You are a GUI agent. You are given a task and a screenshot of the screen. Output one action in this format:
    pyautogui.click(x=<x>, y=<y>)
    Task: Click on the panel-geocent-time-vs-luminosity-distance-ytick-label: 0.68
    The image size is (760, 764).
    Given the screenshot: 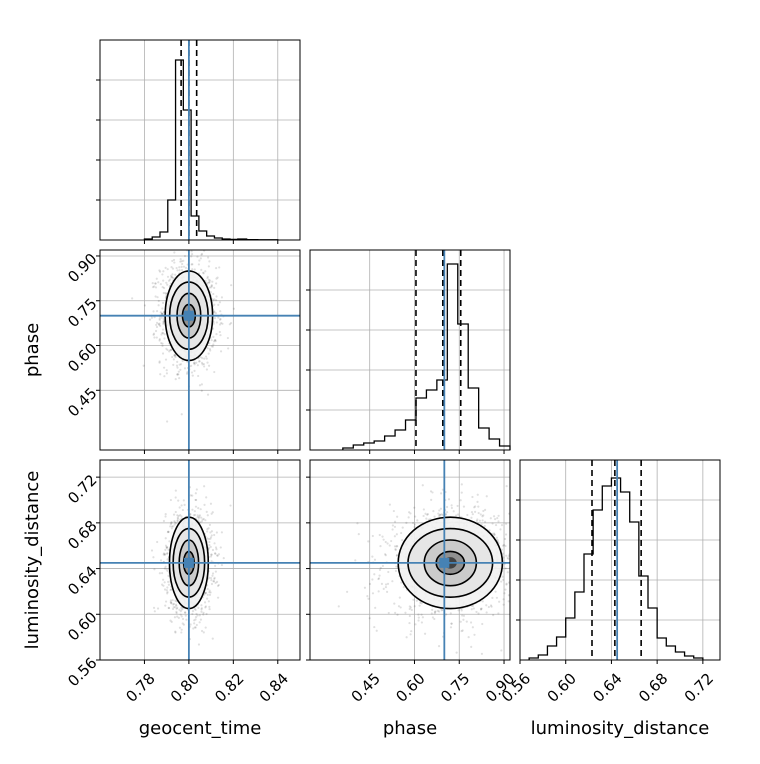 What is the action you would take?
    pyautogui.click(x=82, y=535)
    